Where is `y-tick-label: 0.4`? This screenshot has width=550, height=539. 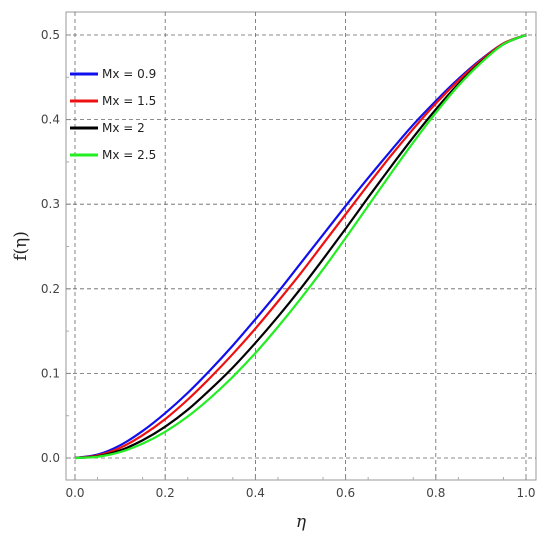
y-tick-label: 0.4 is located at coordinates (50, 120).